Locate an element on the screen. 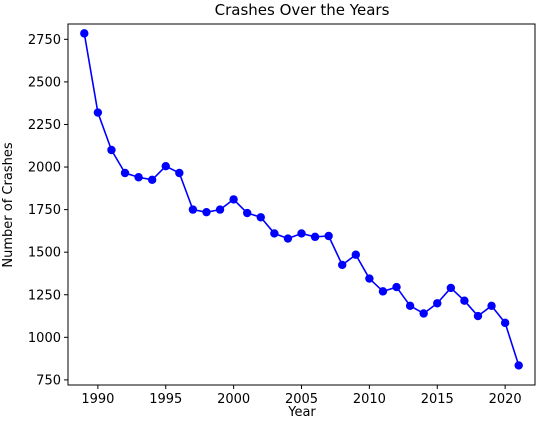  y-tick-label: 2750 is located at coordinates (44, 40).